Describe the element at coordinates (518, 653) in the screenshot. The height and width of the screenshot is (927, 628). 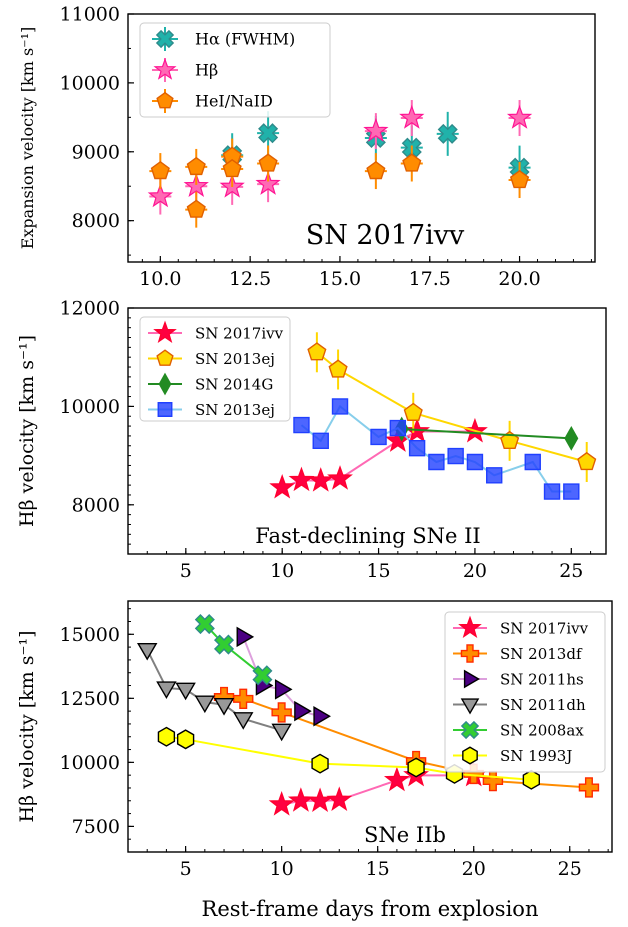
I see `legend-item: SN 2013df` at that location.